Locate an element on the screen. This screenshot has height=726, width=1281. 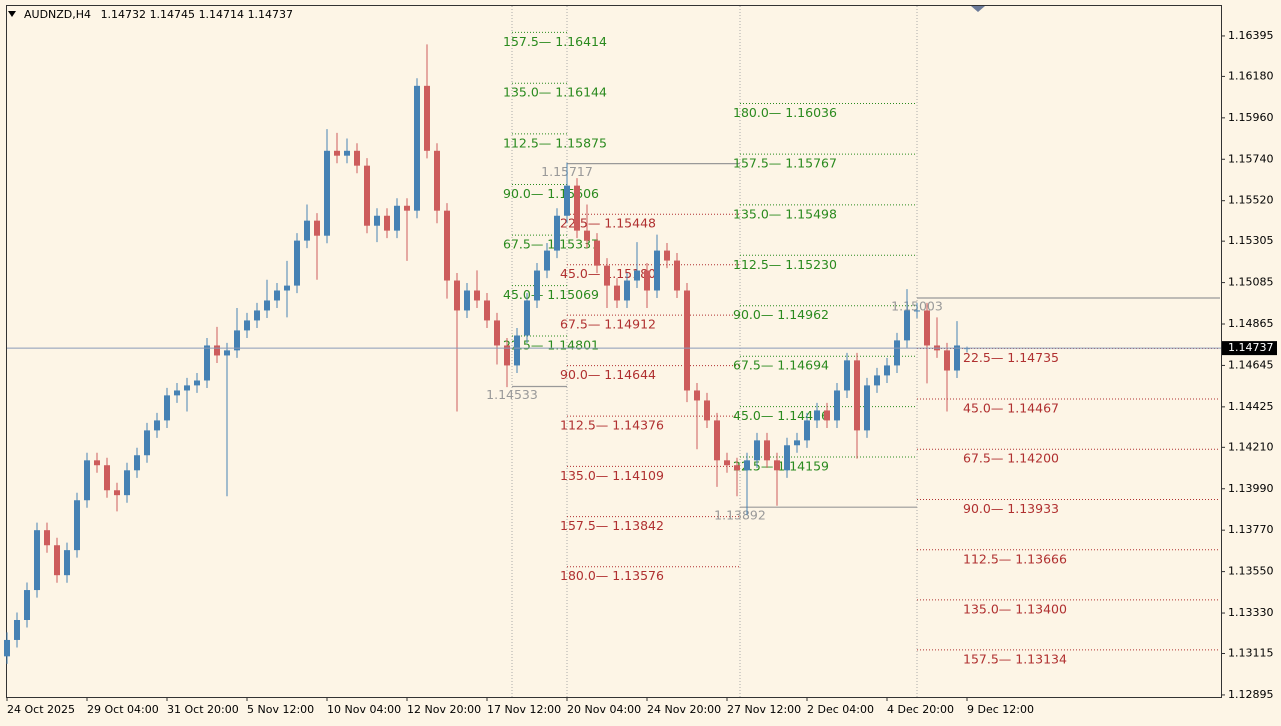
x-tick-label: 2 Dec 04:00 is located at coordinates (840, 709).